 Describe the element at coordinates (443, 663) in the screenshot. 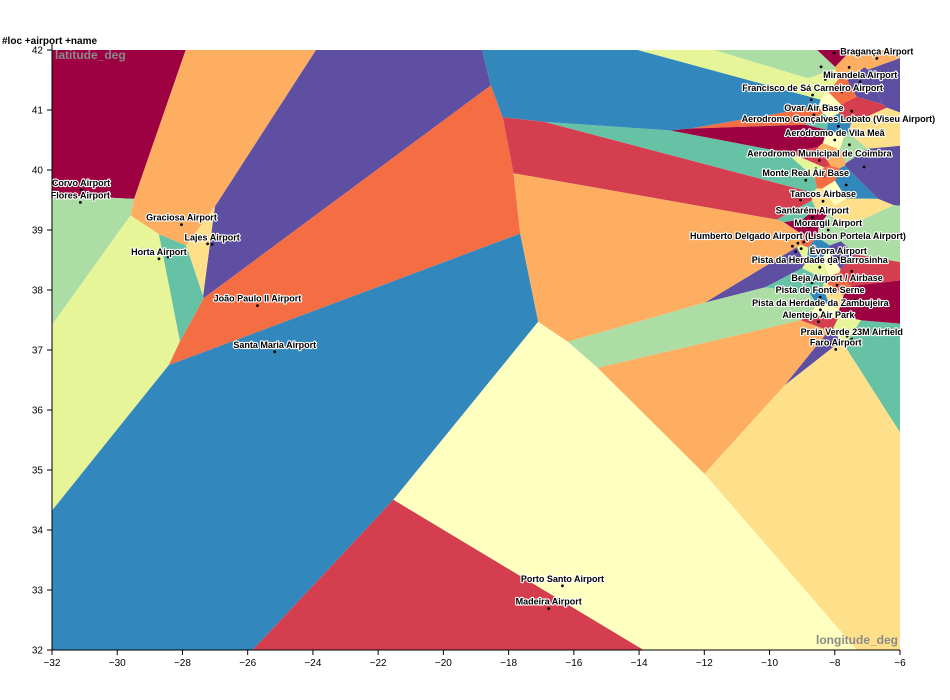

I see `x-tick-label: −20` at that location.